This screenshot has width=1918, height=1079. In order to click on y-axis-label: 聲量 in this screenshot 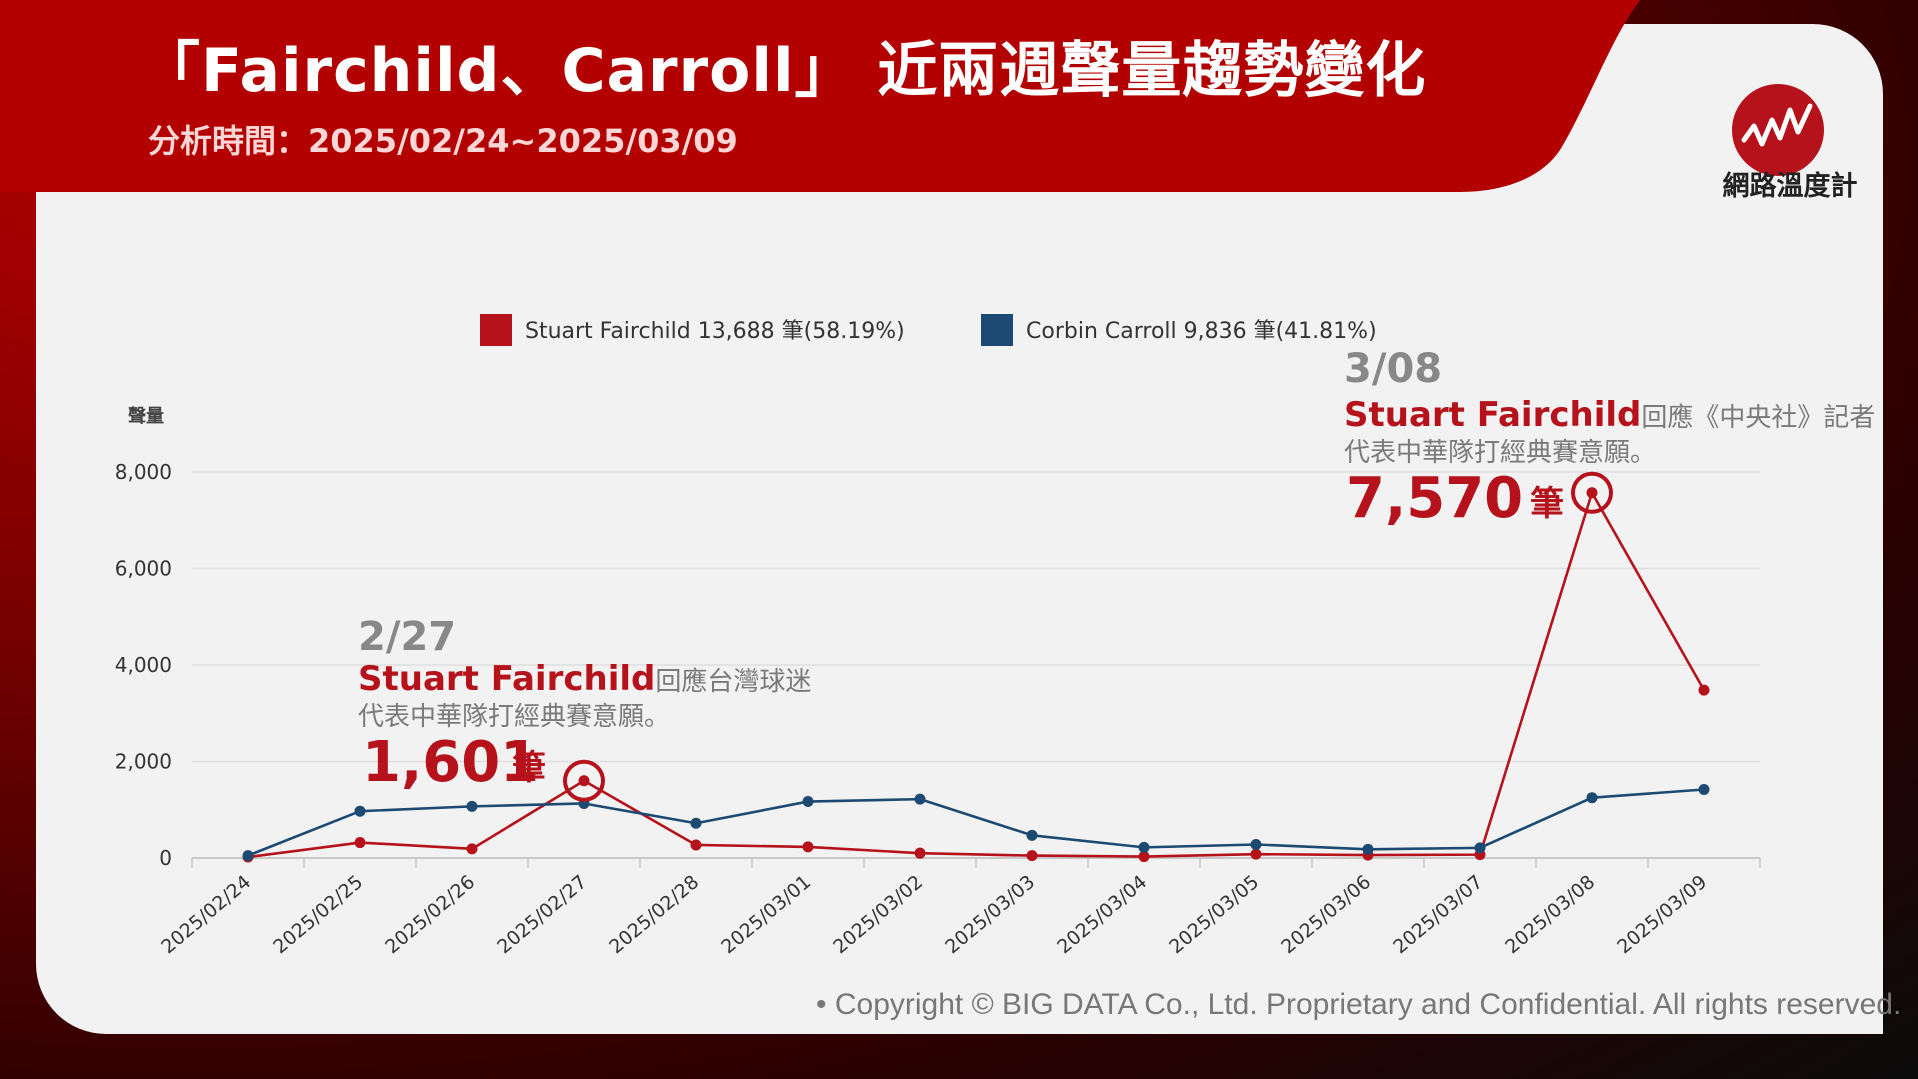, I will do `click(146, 416)`.